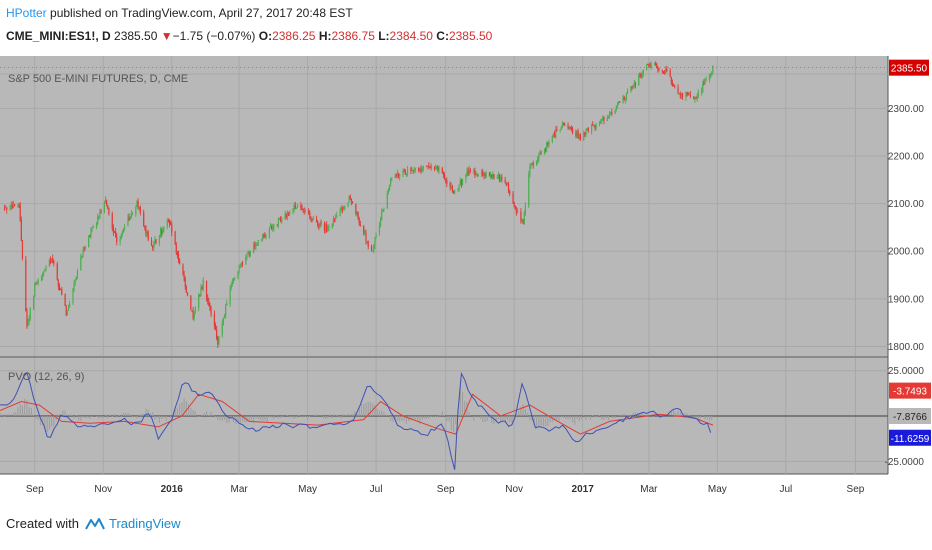 Image resolution: width=932 pixels, height=550 pixels. I want to click on close-label: C:, so click(442, 36).